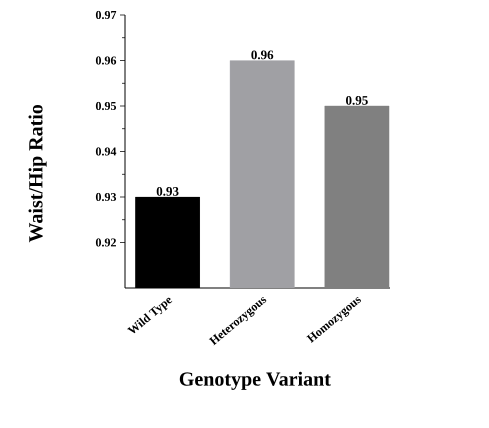  What do you see at coordinates (106, 197) in the screenshot?
I see `y-tick-label: 0.93` at bounding box center [106, 197].